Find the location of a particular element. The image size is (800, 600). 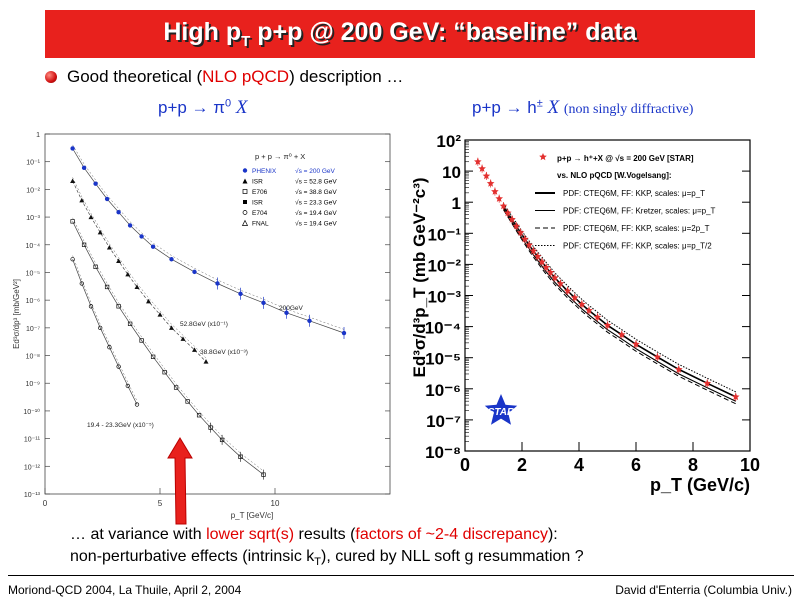

y-axis-label: Ed³σ/d³p_T (mb GeV⁻²c³) is located at coordinates (419, 277).